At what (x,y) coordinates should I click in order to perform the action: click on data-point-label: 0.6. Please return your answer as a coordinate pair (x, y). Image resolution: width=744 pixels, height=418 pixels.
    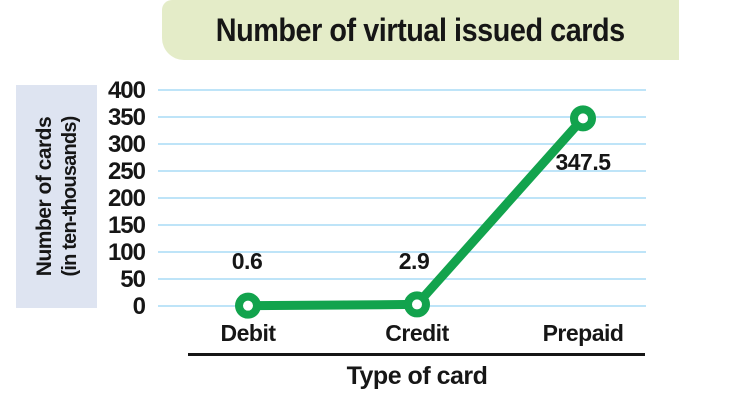
    Looking at the image, I should click on (247, 260).